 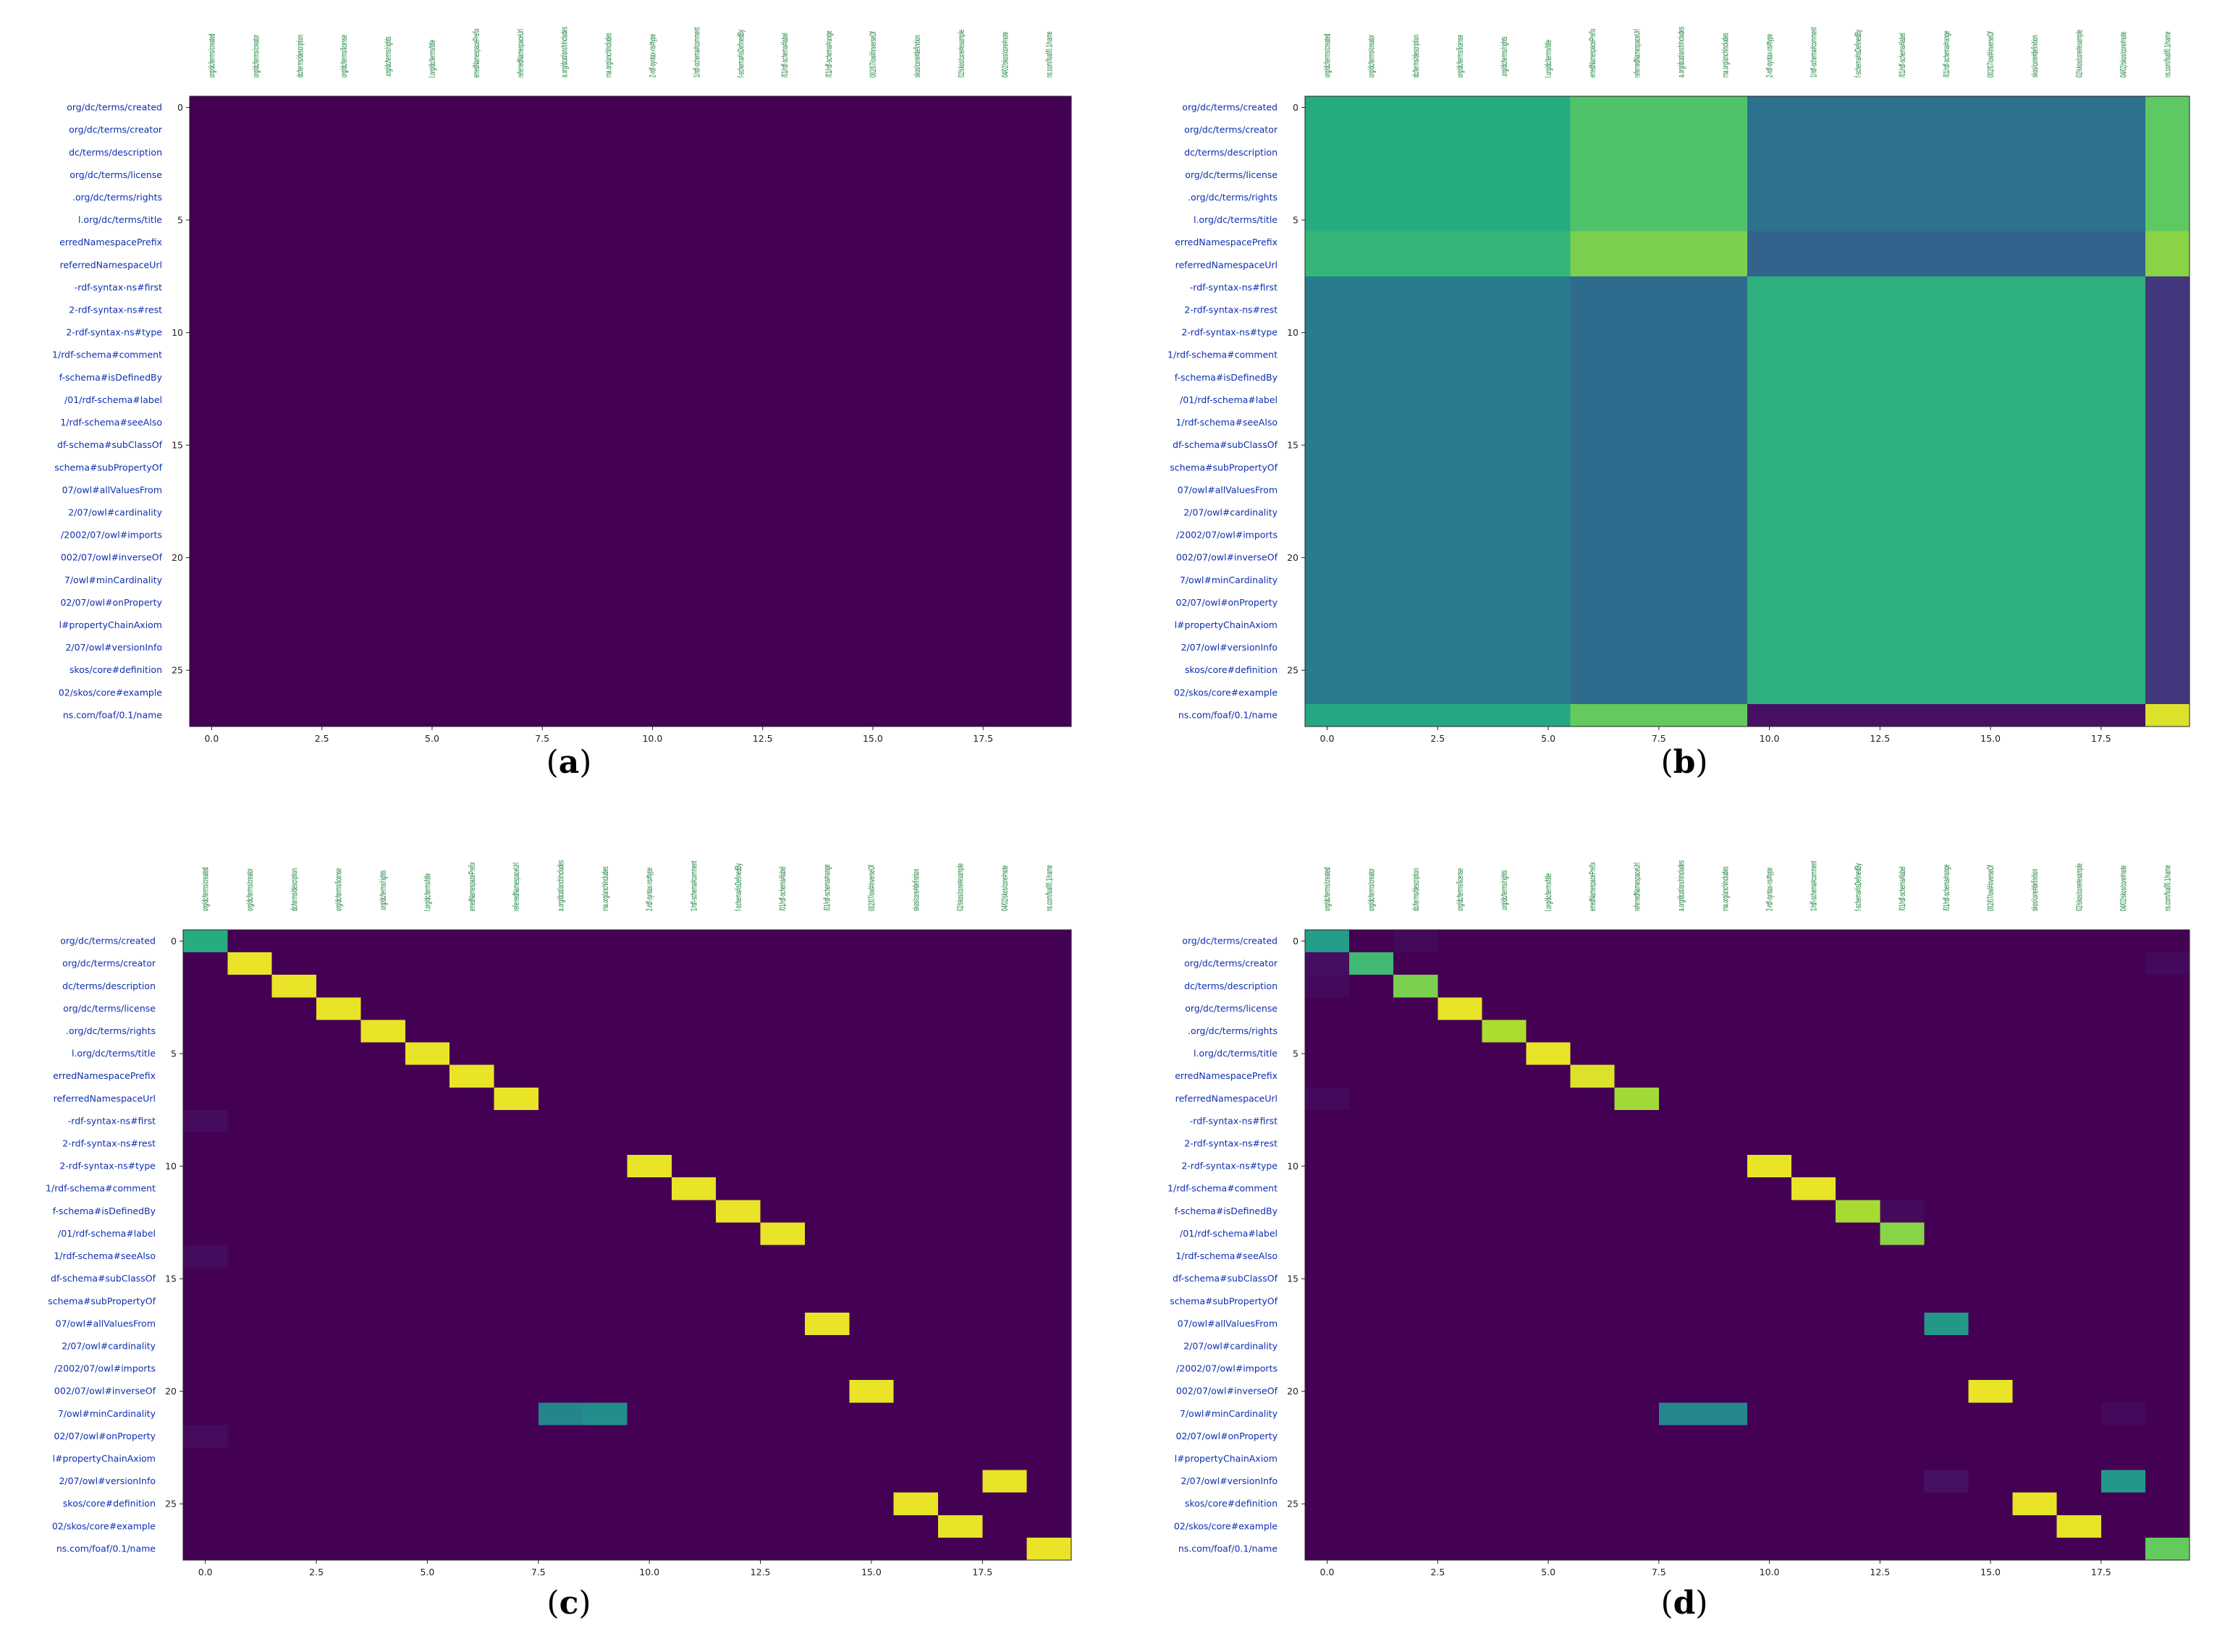 What do you see at coordinates (110, 624) in the screenshot?
I see `y-category-label: l#propertyChainAxiom` at bounding box center [110, 624].